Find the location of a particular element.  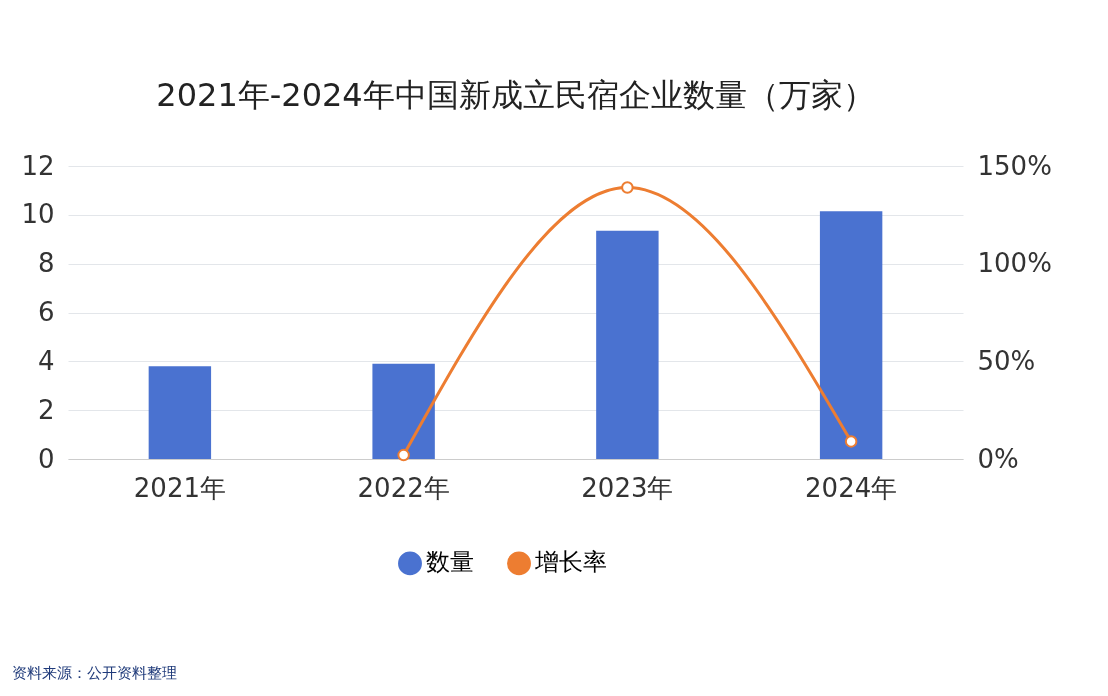

x-tick-label: 2022年 is located at coordinates (403, 487).